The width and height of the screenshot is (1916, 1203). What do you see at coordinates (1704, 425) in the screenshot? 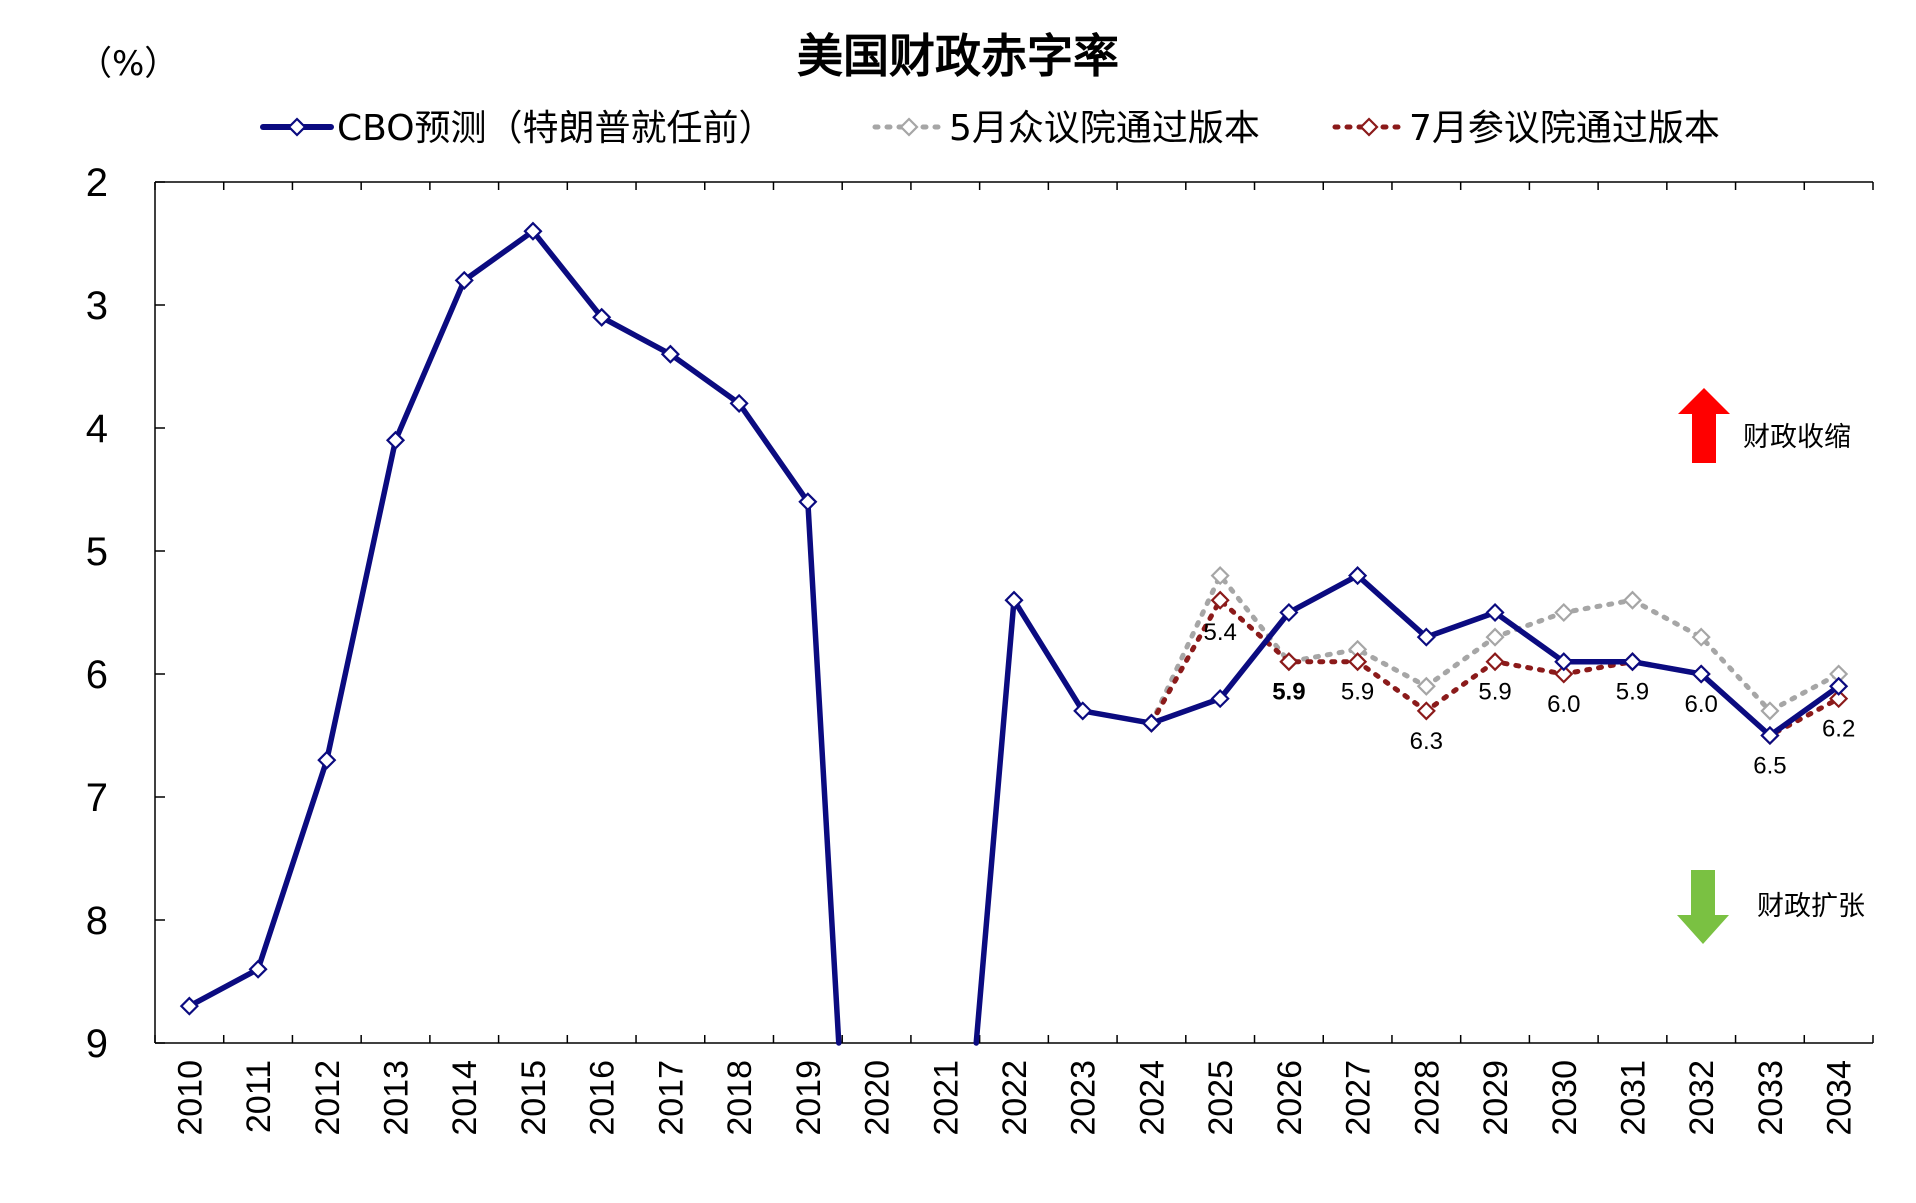
I see `arrow-up-icon` at bounding box center [1704, 425].